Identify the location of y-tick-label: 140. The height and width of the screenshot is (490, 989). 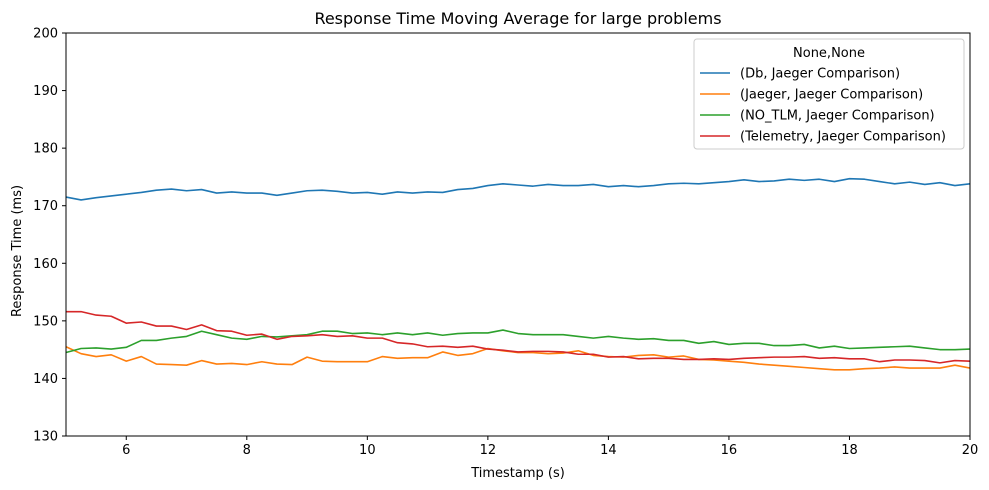
(45, 379).